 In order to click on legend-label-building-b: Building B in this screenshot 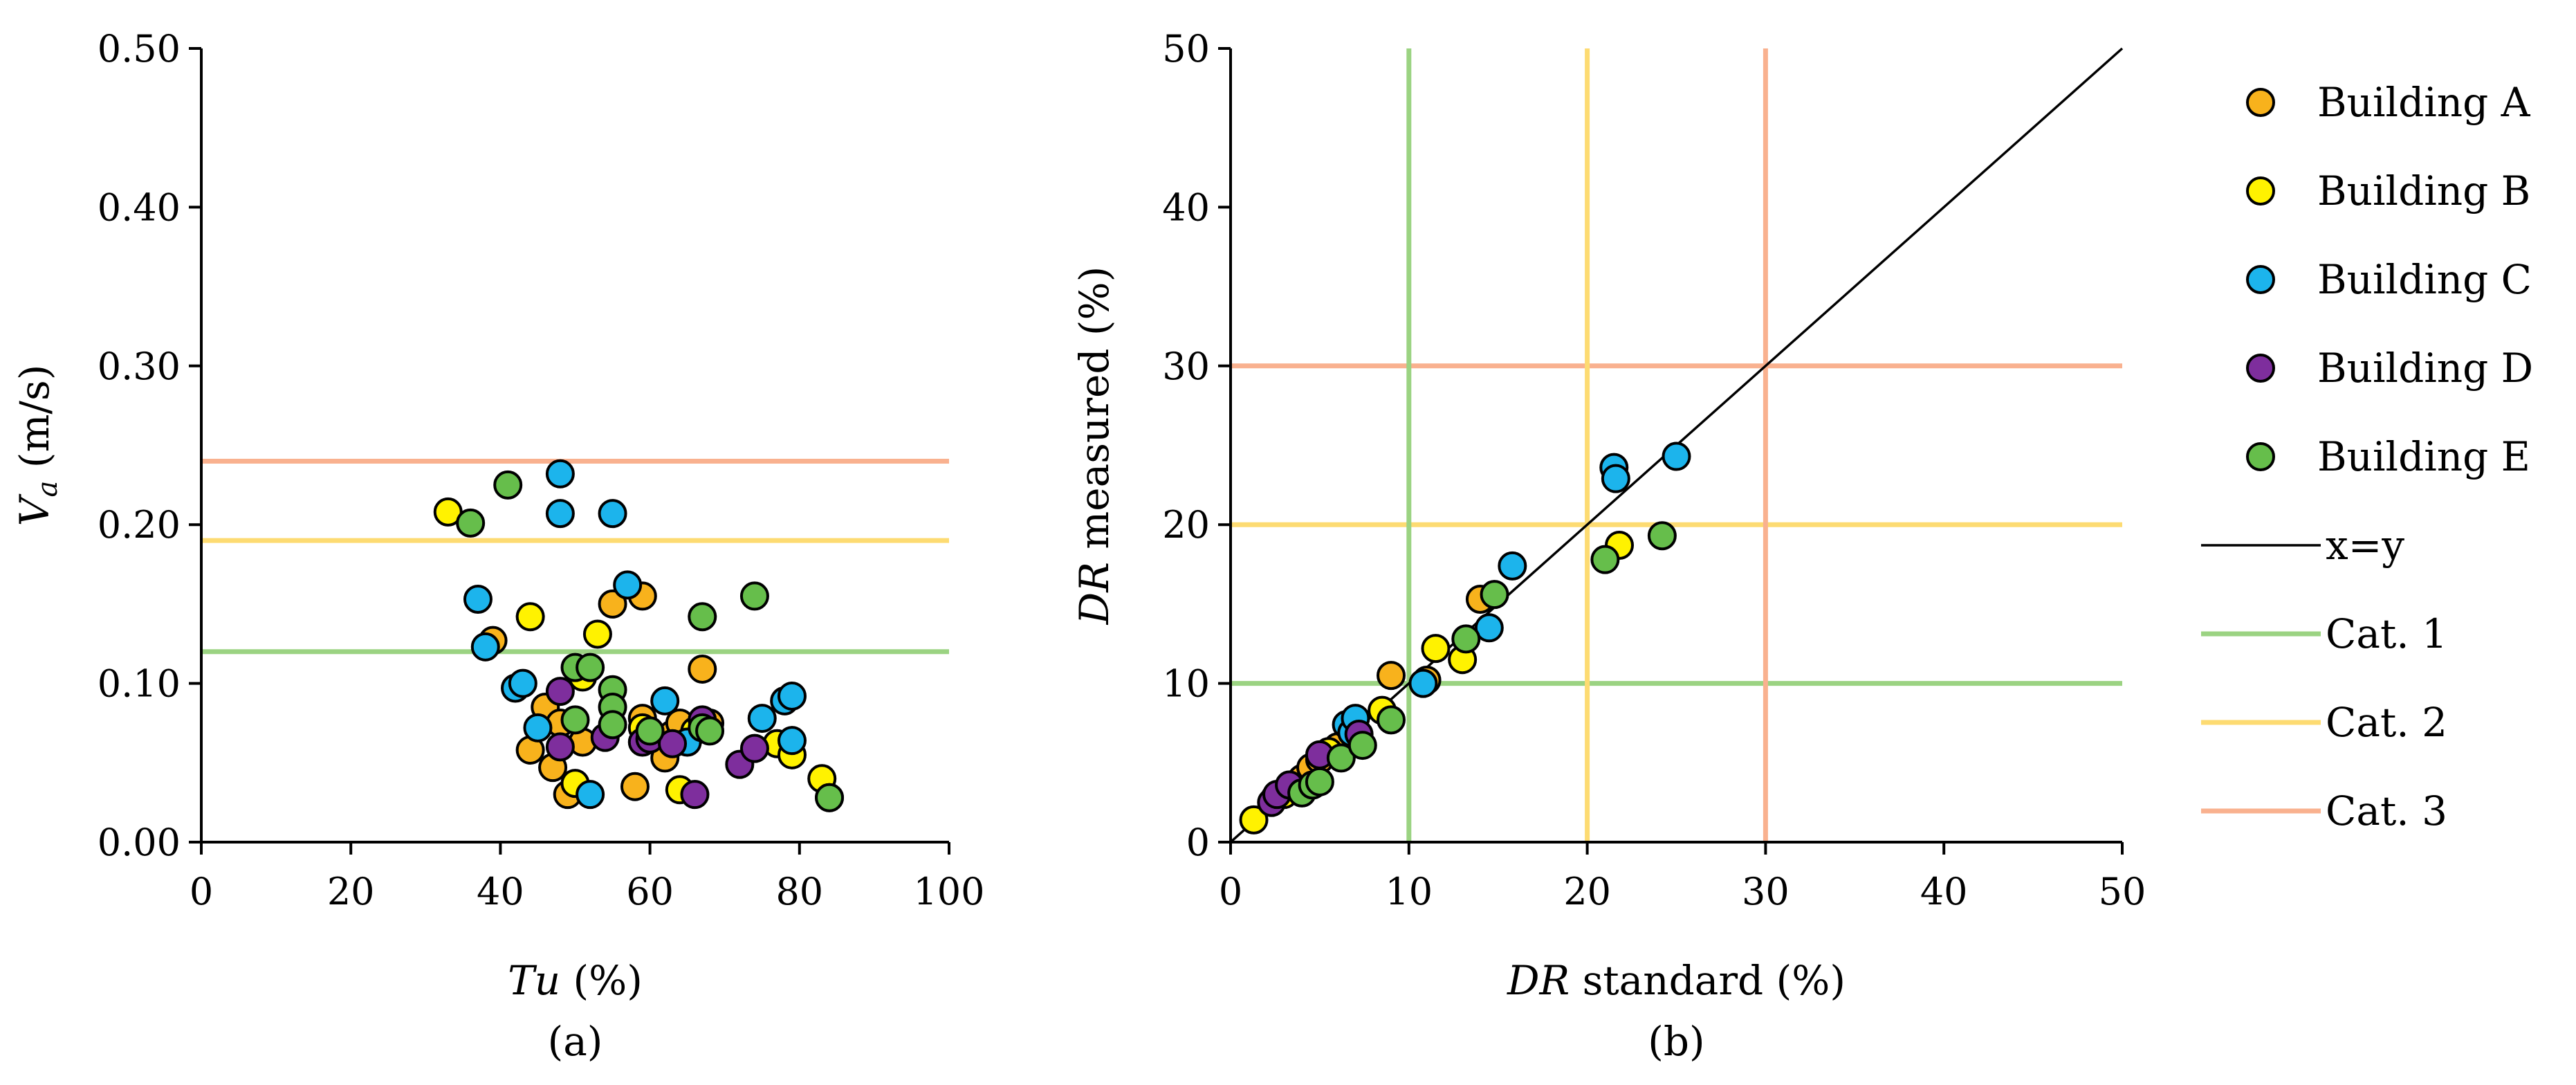, I will do `click(2423, 191)`.